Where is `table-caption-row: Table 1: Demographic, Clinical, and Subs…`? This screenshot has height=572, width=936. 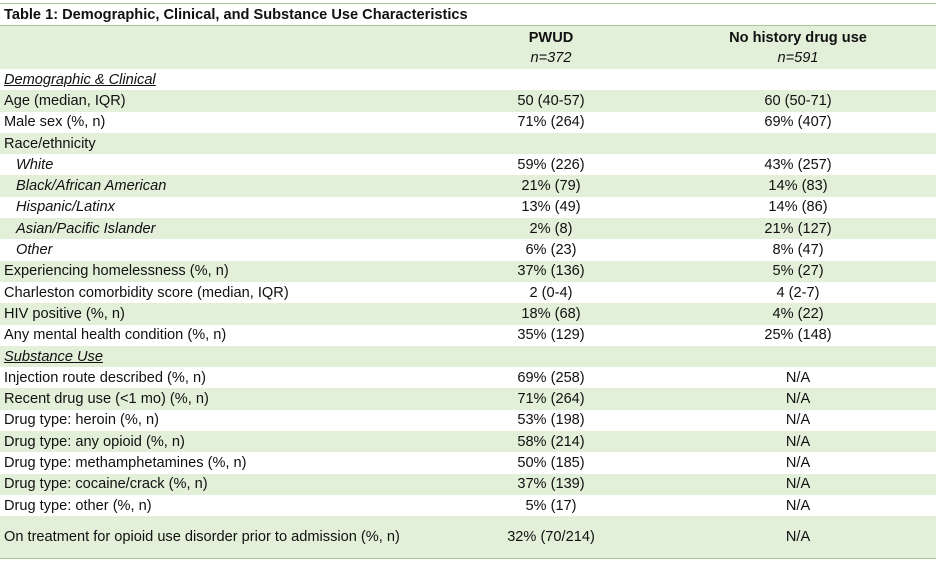
table-caption-row: Table 1: Demographic, Clinical, and Subs… is located at coordinates (468, 14).